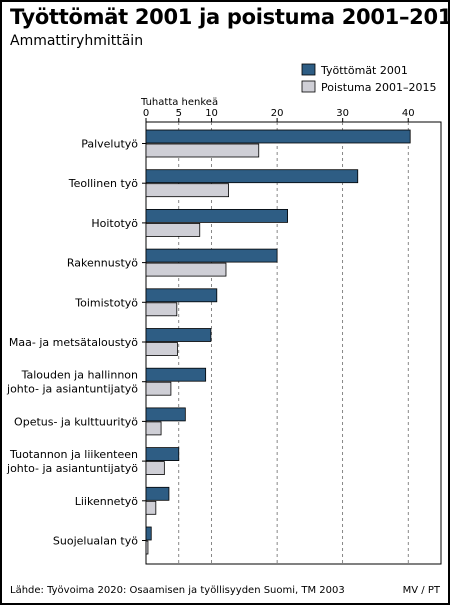  I want to click on legend-label: Työttömät 2001, so click(364, 70).